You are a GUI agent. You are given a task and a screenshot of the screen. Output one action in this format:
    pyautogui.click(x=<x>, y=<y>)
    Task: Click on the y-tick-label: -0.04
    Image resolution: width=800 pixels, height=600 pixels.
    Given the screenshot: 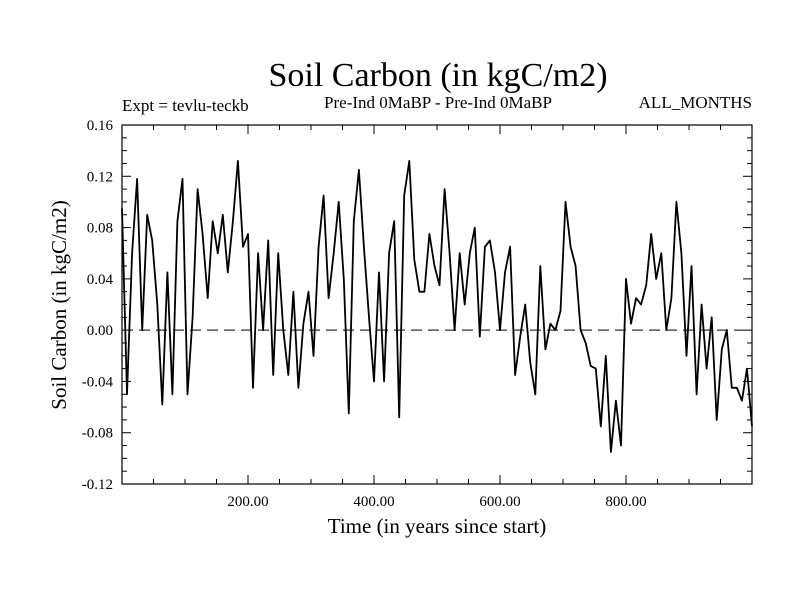 What is the action you would take?
    pyautogui.click(x=98, y=382)
    